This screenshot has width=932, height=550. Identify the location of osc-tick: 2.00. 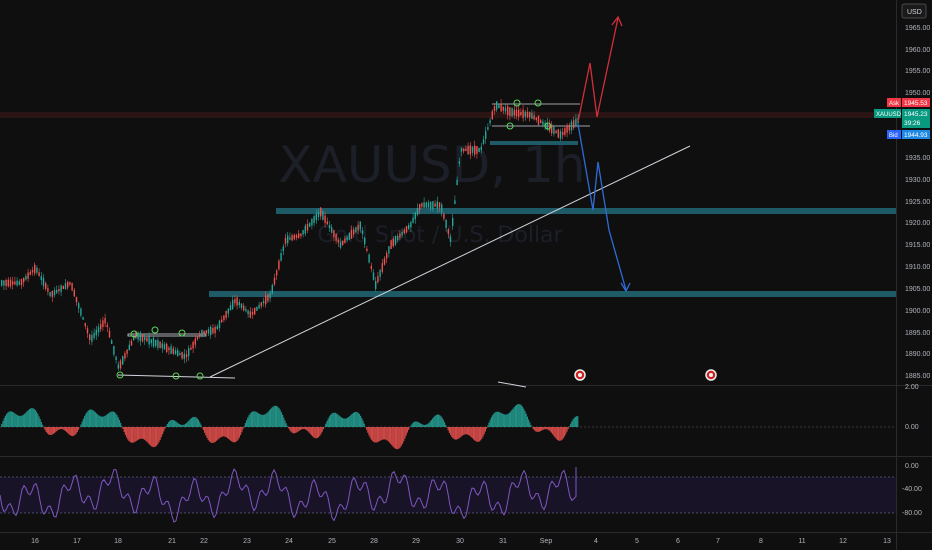
(912, 387).